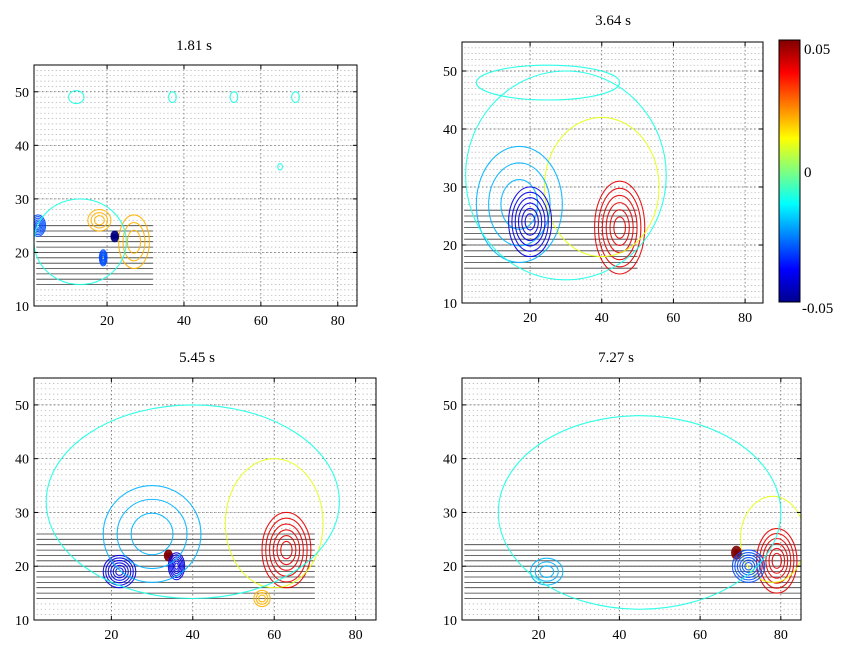 This screenshot has height=648, width=845. I want to click on panel-title: 1.81 s, so click(194, 46).